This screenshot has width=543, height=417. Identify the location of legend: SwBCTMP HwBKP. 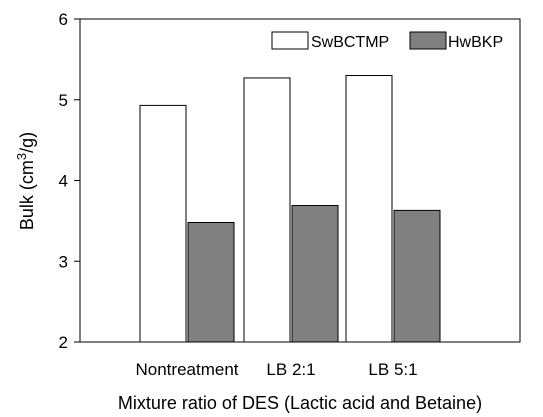
(387, 41).